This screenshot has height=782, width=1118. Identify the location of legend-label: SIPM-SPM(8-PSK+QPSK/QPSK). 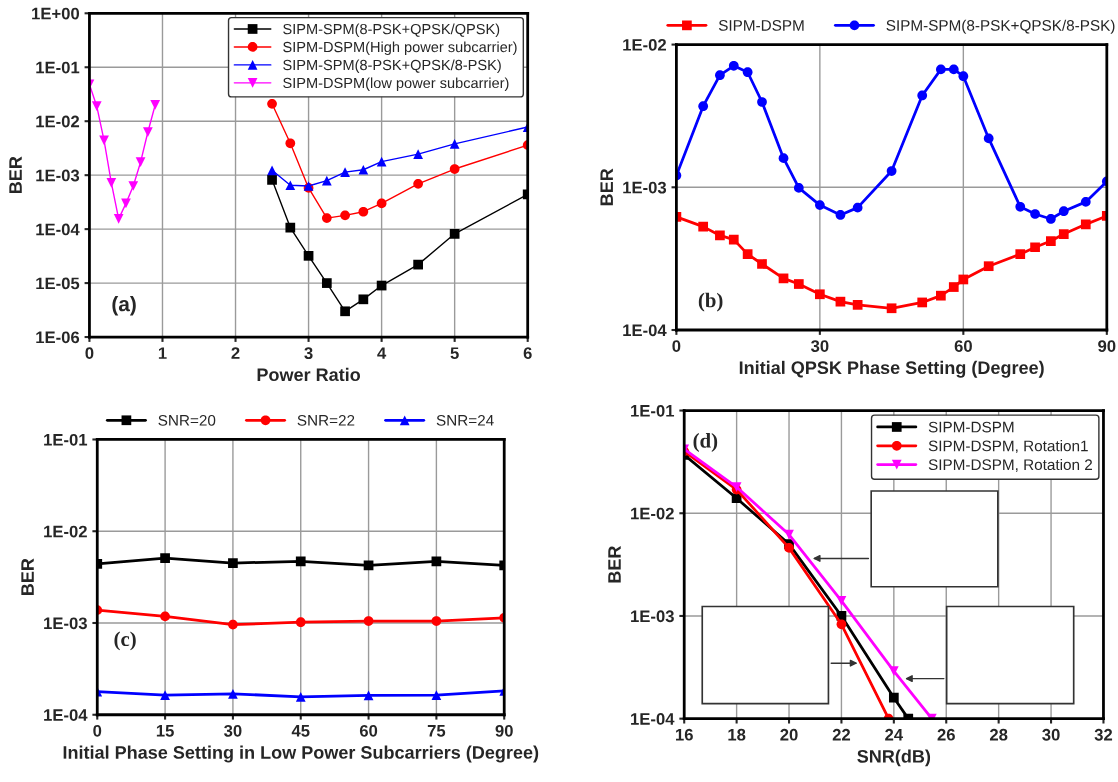
(391, 30).